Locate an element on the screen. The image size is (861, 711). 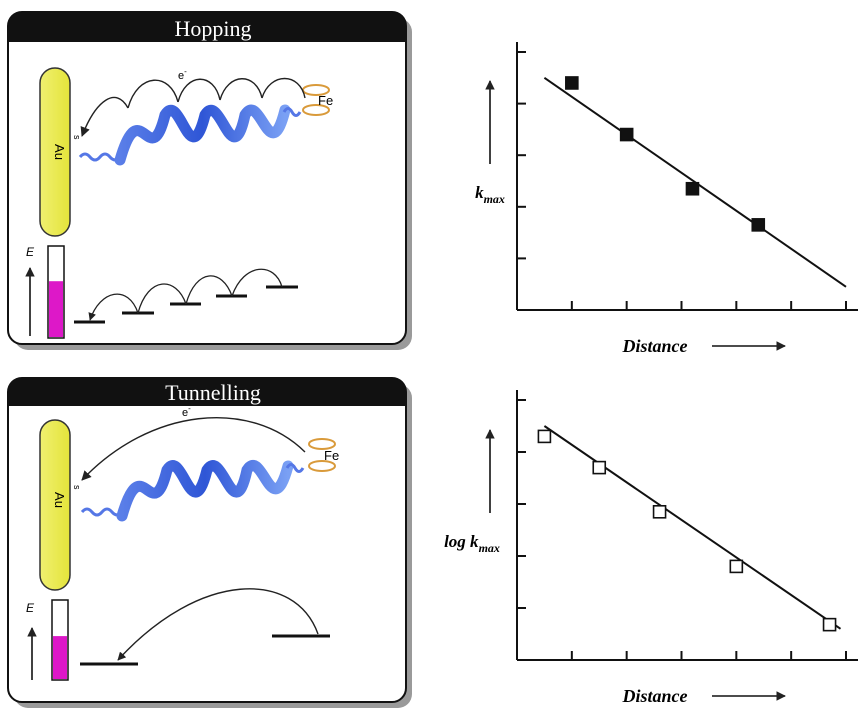
y-axis-label: kmax is located at coordinates (490, 194).